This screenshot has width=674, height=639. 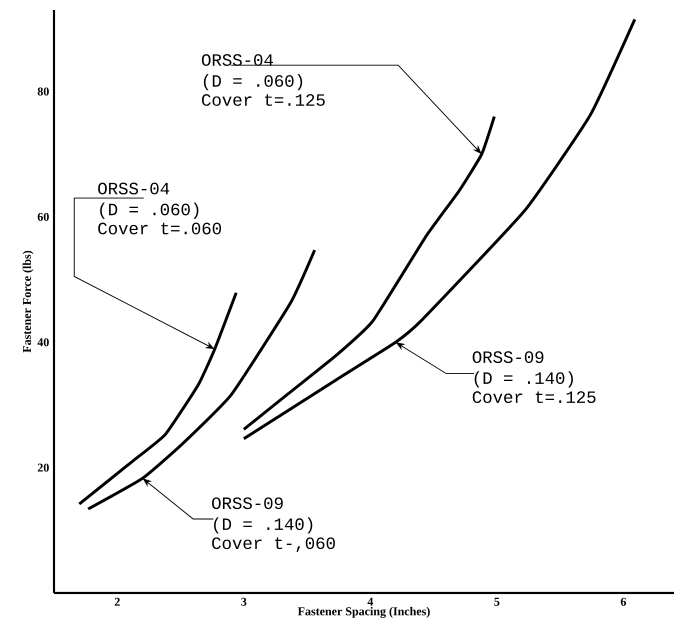 What do you see at coordinates (117, 602) in the screenshot?
I see `x-tick-label: 2` at bounding box center [117, 602].